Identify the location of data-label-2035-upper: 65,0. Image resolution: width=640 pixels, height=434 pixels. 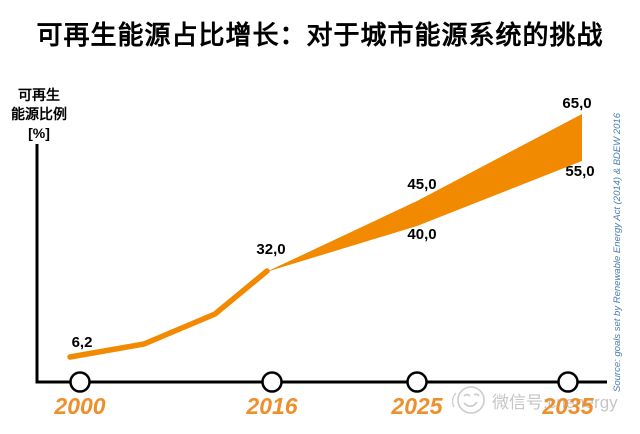
(577, 103).